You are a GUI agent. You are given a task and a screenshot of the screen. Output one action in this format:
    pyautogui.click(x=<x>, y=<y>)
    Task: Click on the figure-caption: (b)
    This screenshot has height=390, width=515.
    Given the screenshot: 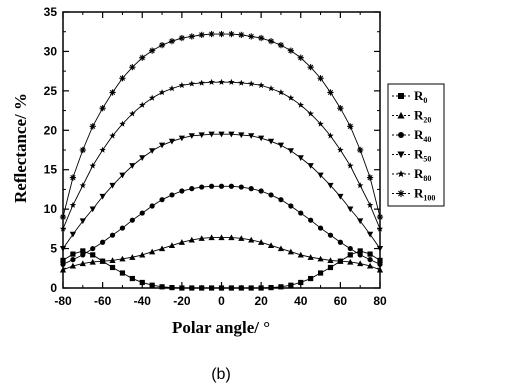 What is the action you would take?
    pyautogui.click(x=221, y=374)
    